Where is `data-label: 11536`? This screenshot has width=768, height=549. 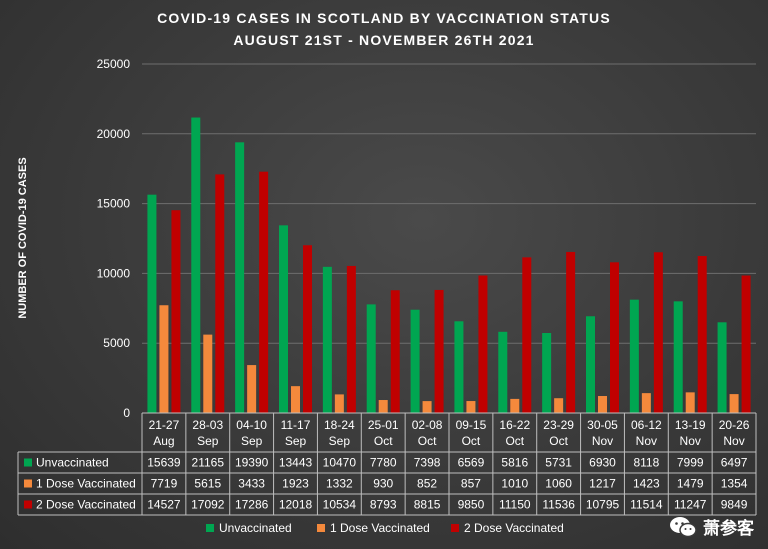 data-label: 11536 is located at coordinates (558, 505).